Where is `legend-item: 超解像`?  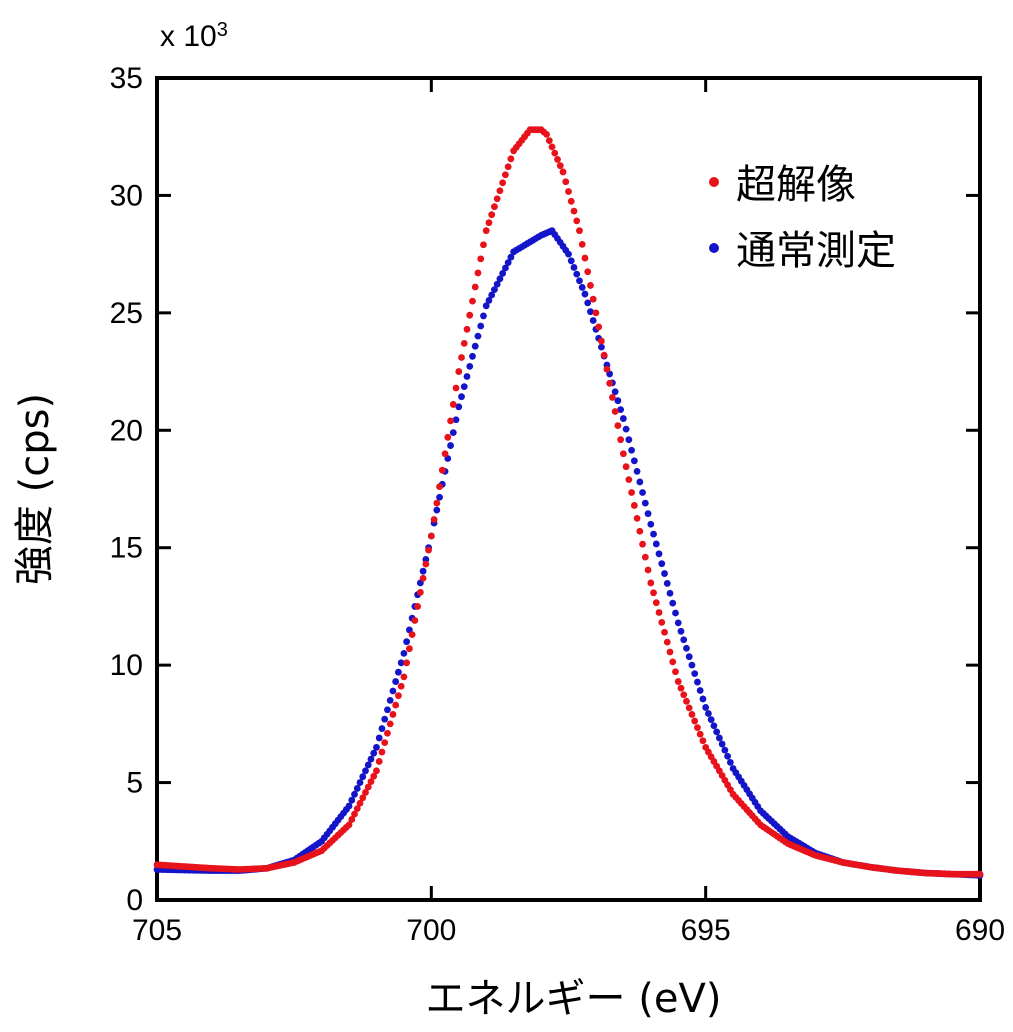 legend-item: 超解像 is located at coordinates (782, 185).